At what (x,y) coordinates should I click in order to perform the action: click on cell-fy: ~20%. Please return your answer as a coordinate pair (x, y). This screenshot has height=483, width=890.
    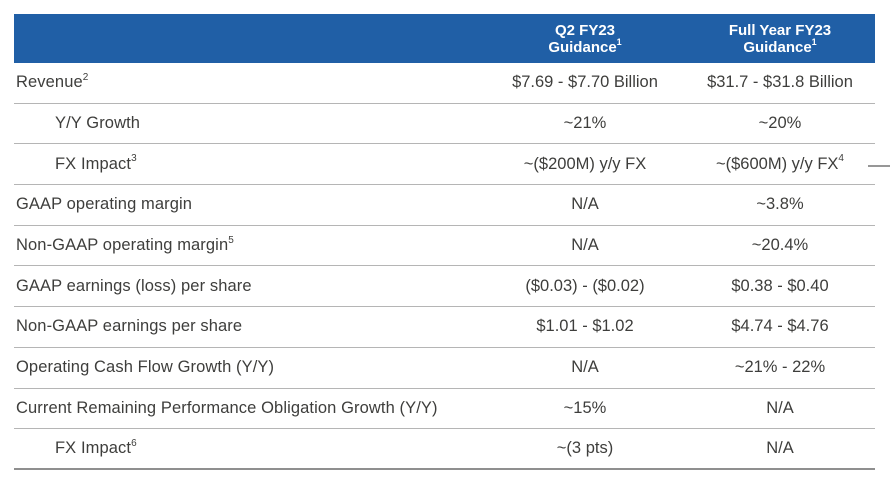
    Looking at the image, I should click on (780, 123).